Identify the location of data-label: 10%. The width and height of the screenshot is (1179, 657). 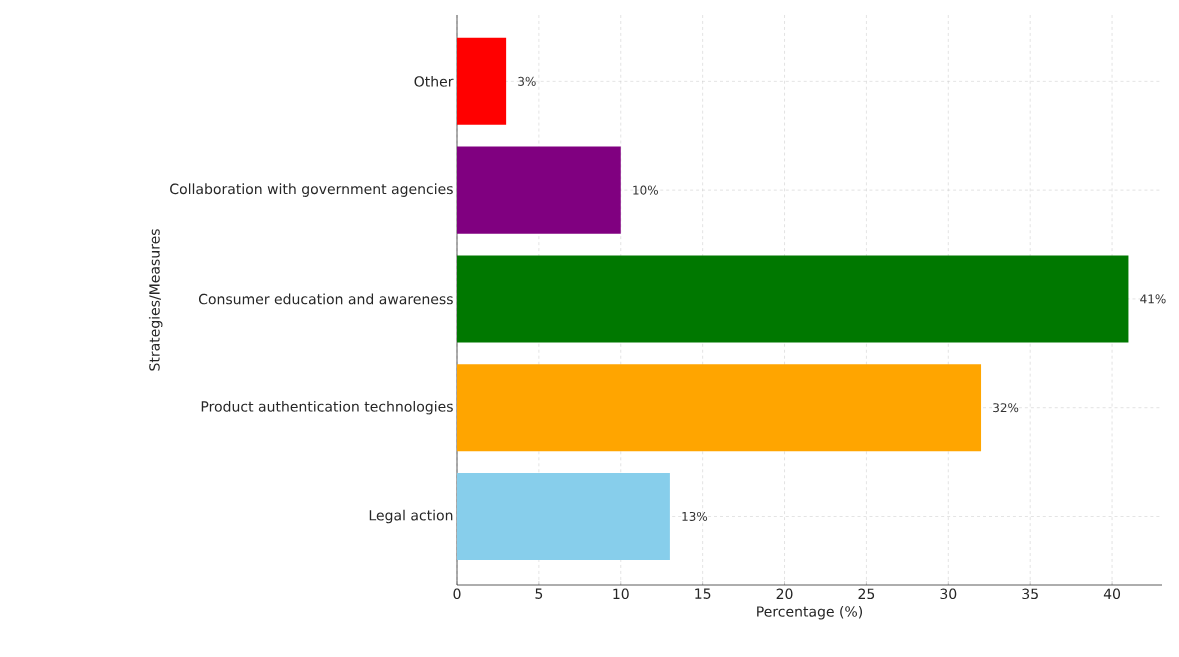
(645, 190).